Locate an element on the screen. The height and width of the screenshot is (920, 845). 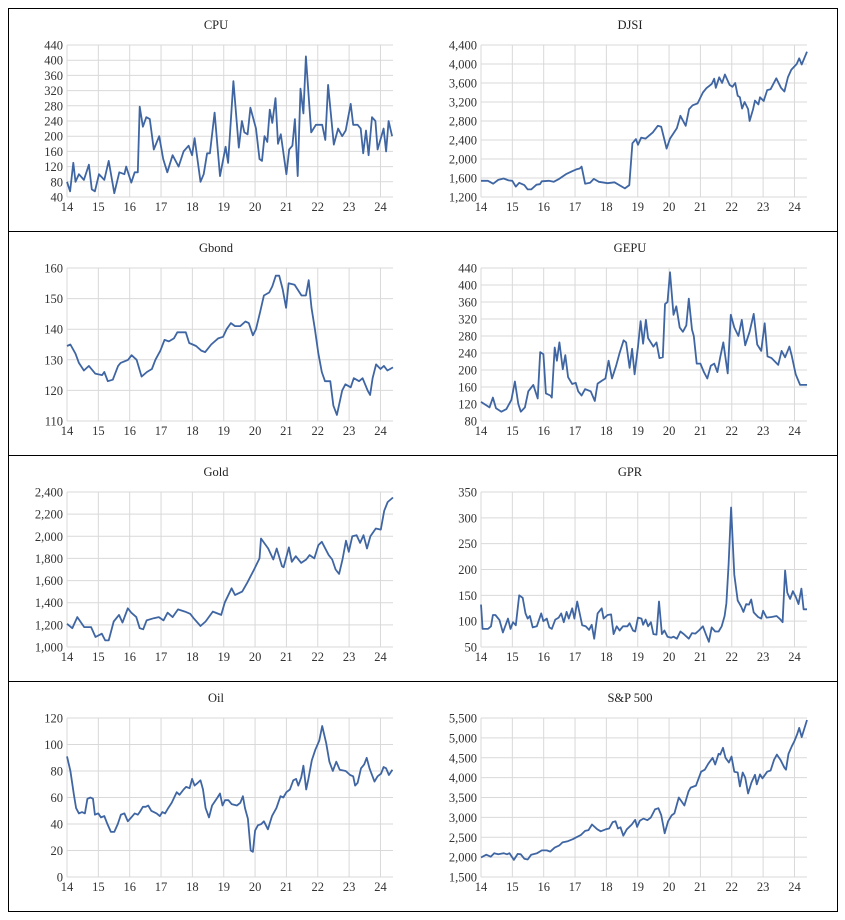
y-tick-label: 1,400 is located at coordinates (49, 603).